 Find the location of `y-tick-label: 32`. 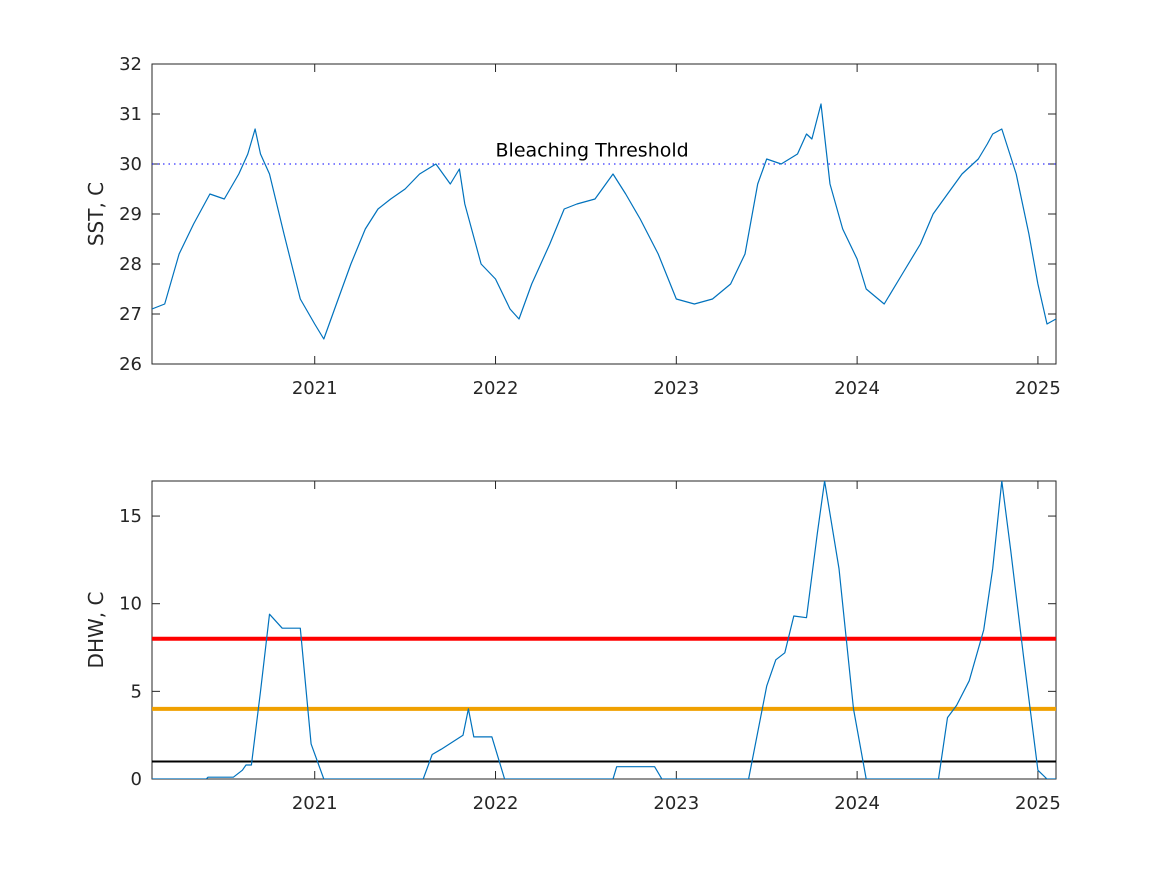

y-tick-label: 32 is located at coordinates (130, 64).